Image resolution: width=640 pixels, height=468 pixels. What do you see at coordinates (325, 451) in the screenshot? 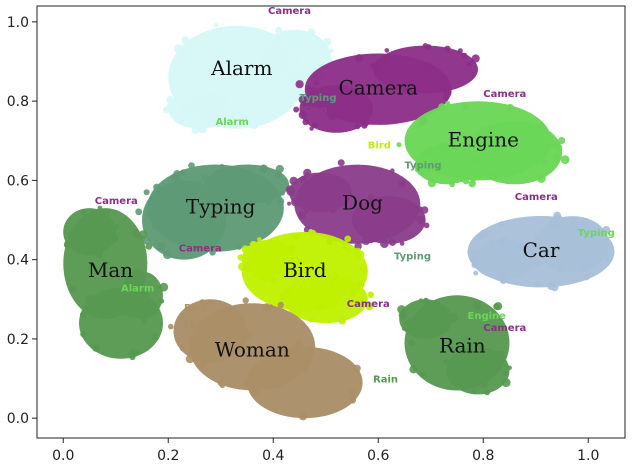
I see `x-axis-ticks: 0.0 0.2 0.4 0.6 0.8 1.0` at bounding box center [325, 451].